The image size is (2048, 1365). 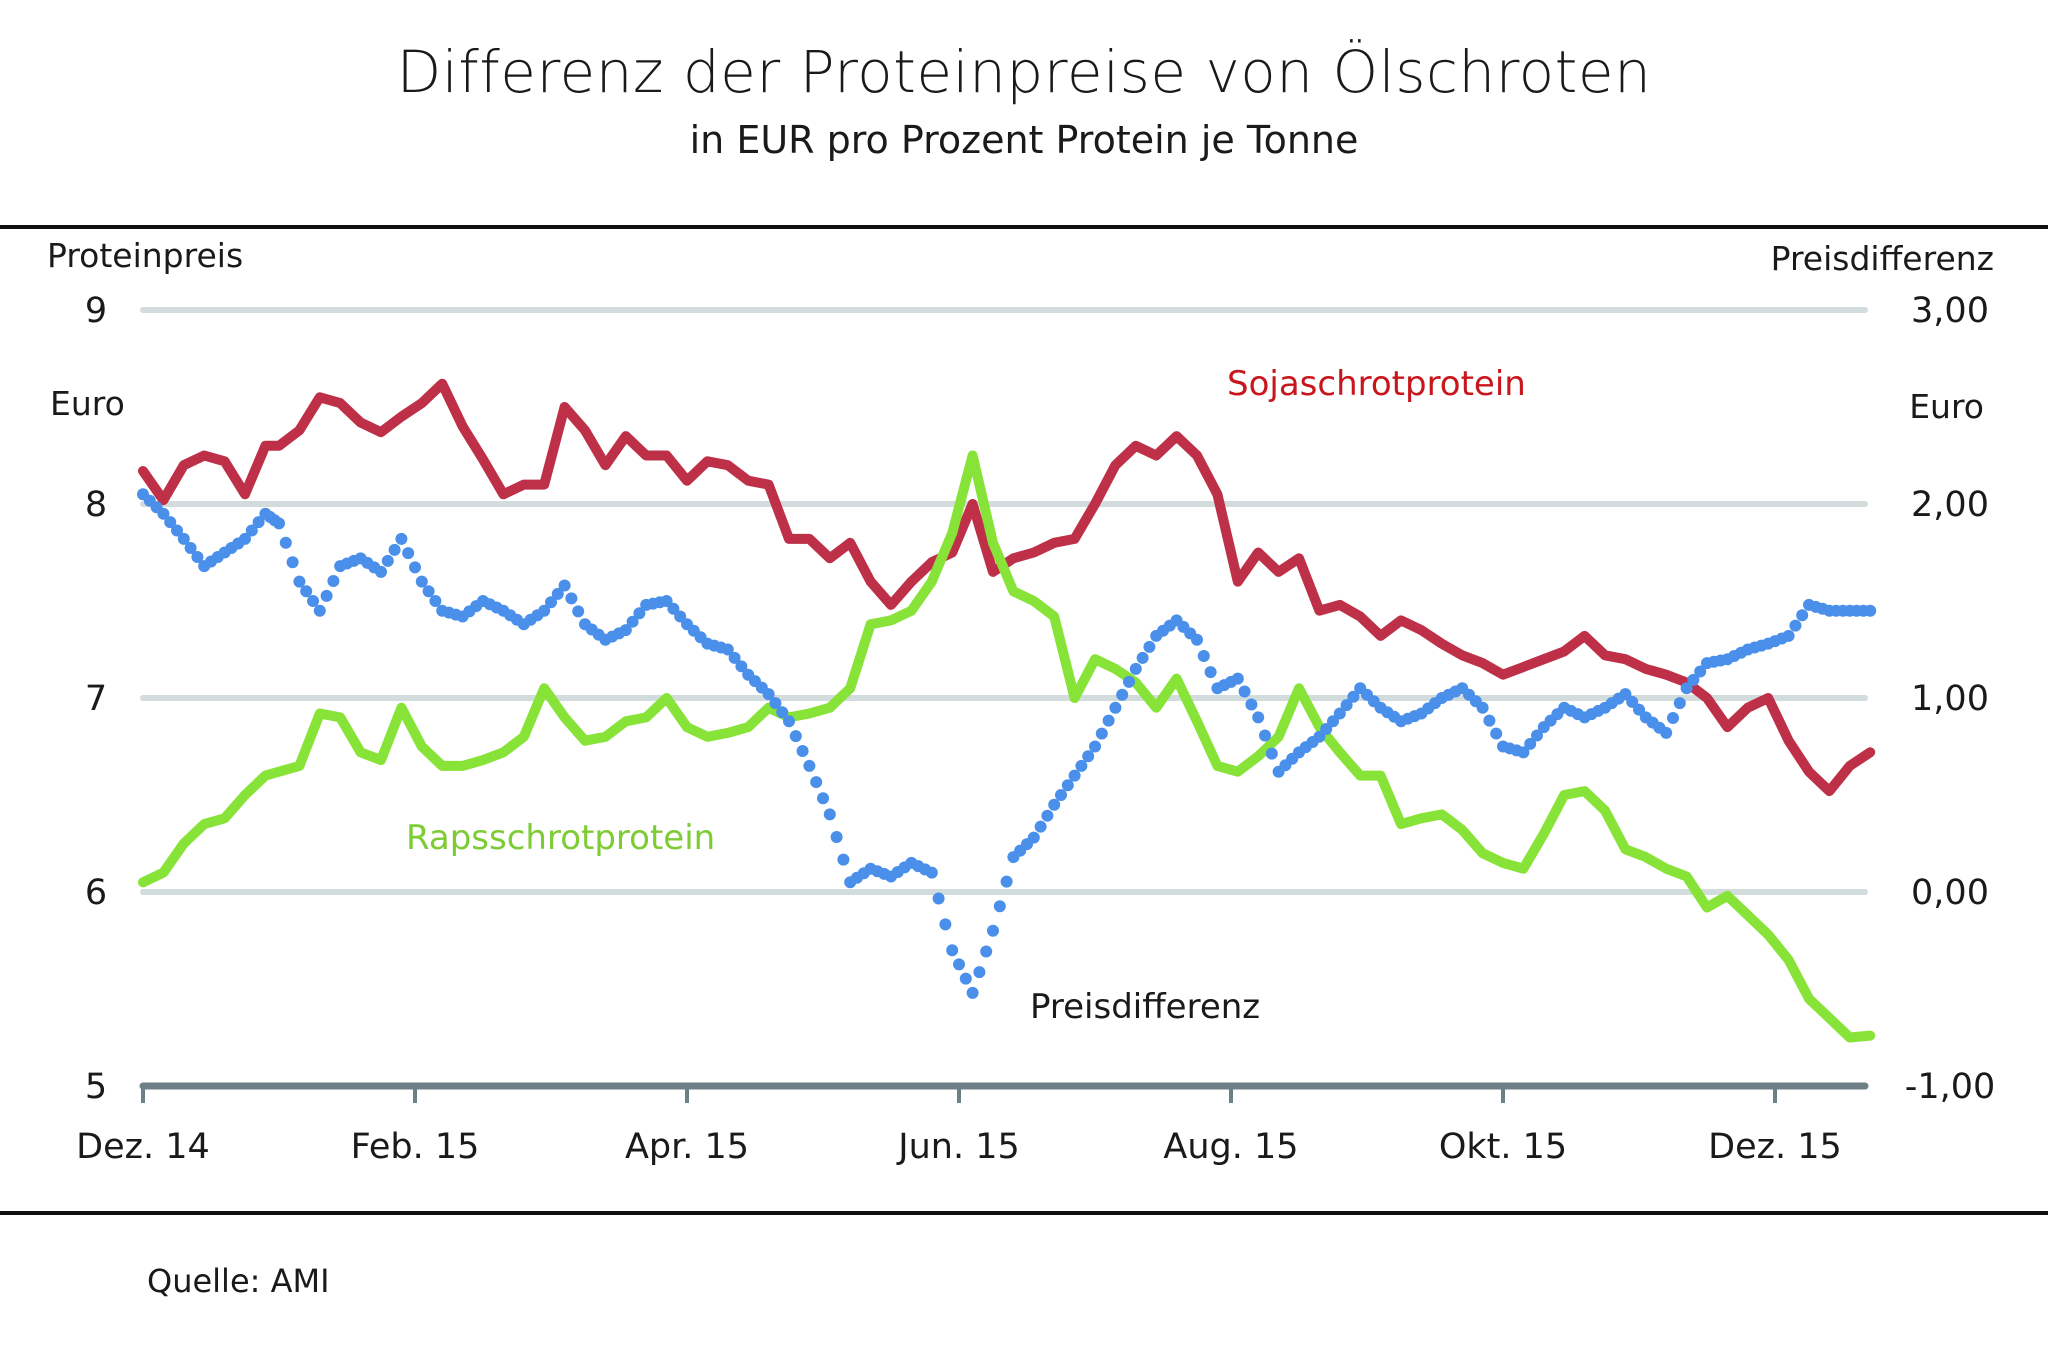 I want to click on y-tick-left: 7, so click(x=96, y=699).